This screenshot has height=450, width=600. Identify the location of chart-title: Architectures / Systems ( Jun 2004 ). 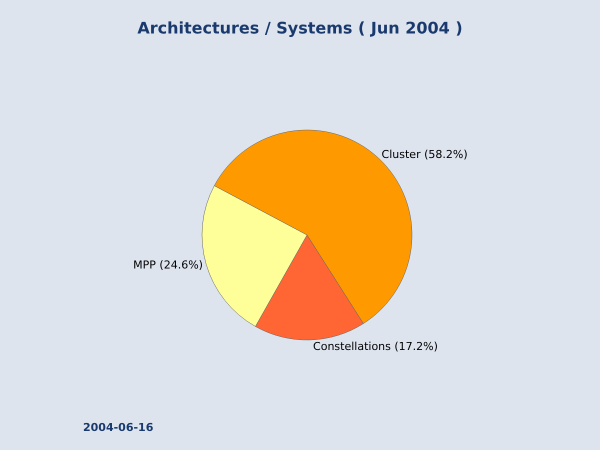
(300, 28).